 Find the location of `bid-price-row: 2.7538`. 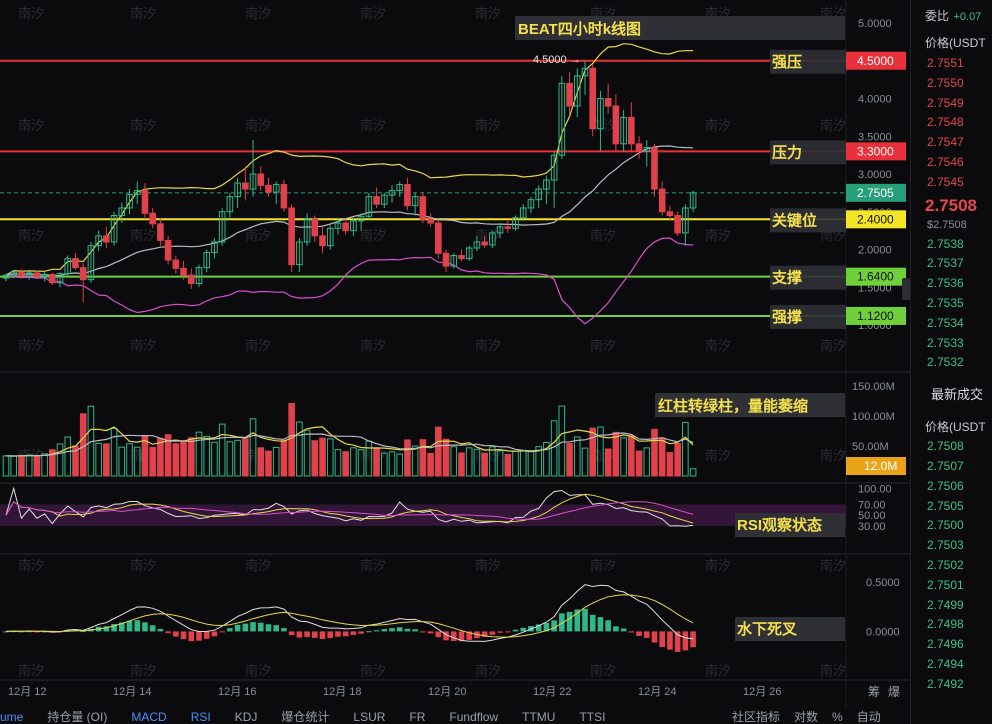

bid-price-row: 2.7538 is located at coordinates (945, 243).